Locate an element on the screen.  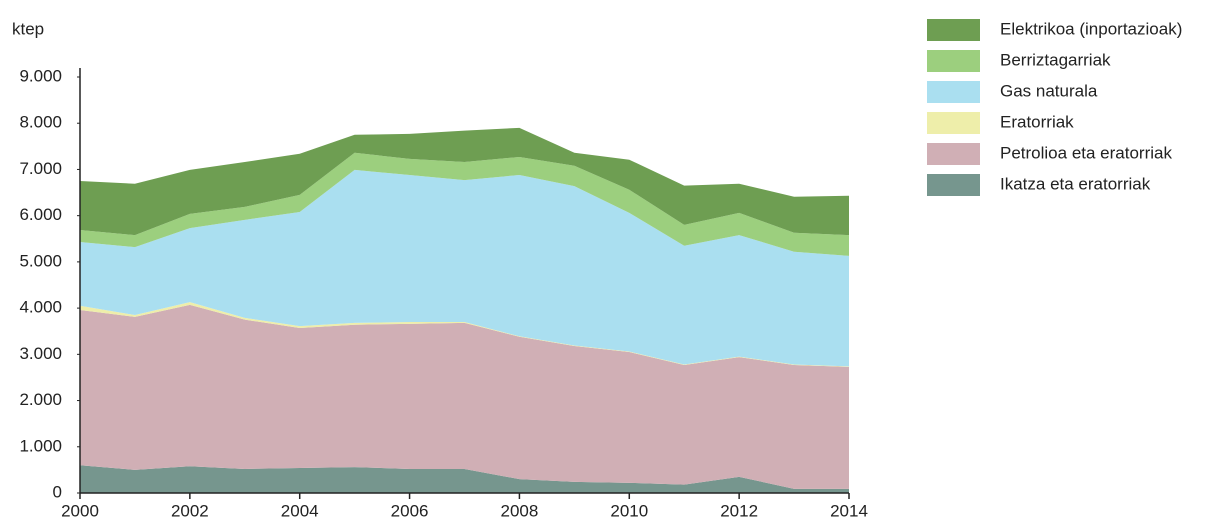
legend-label: Ikatza eta eratorriak is located at coordinates (1075, 183).